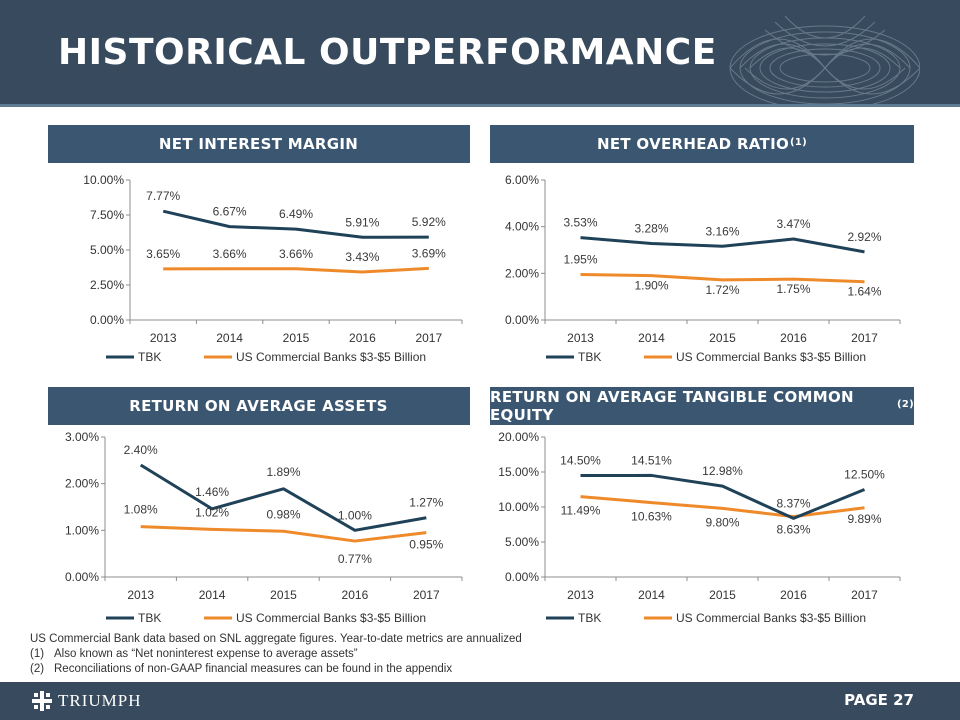 Image resolution: width=960 pixels, height=720 pixels. I want to click on data-label-tbk: 3.16%, so click(722, 231).